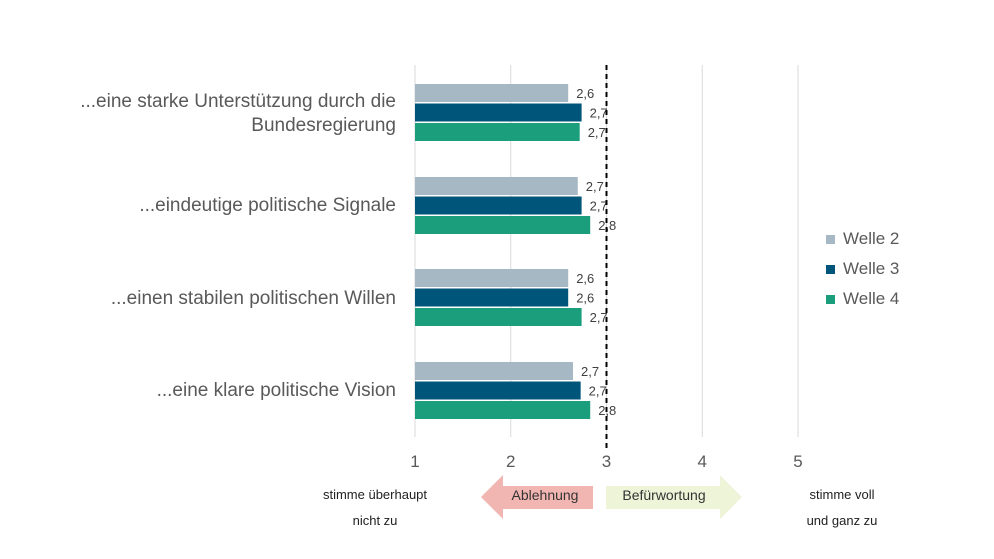  Describe the element at coordinates (871, 268) in the screenshot. I see `legend-label: Welle 3` at that location.